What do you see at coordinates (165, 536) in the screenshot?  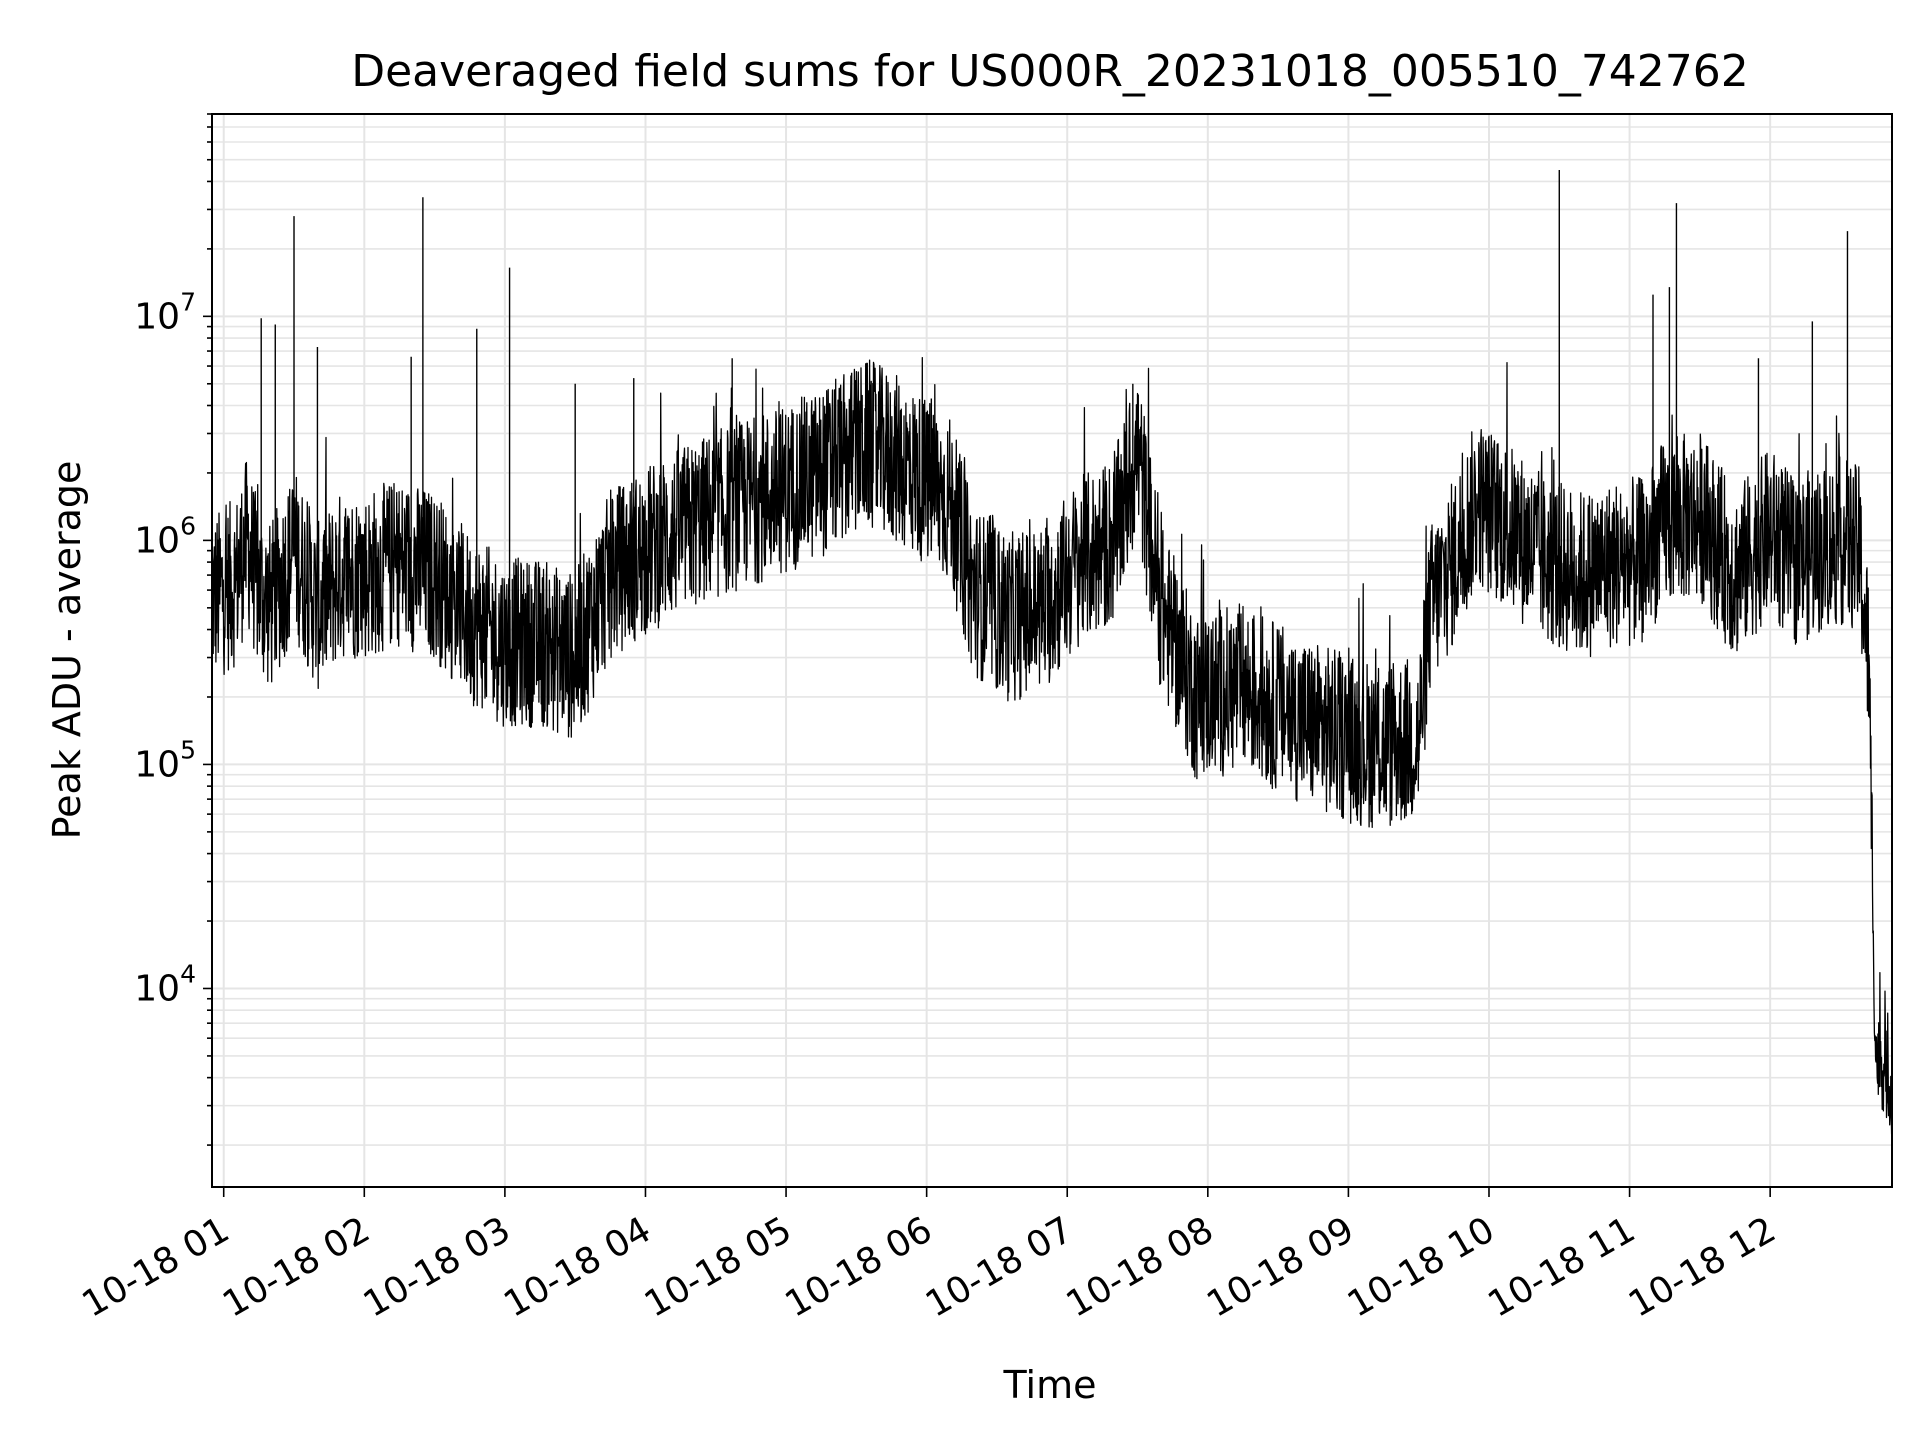 I see `y-tick-label: 10⁶` at bounding box center [165, 536].